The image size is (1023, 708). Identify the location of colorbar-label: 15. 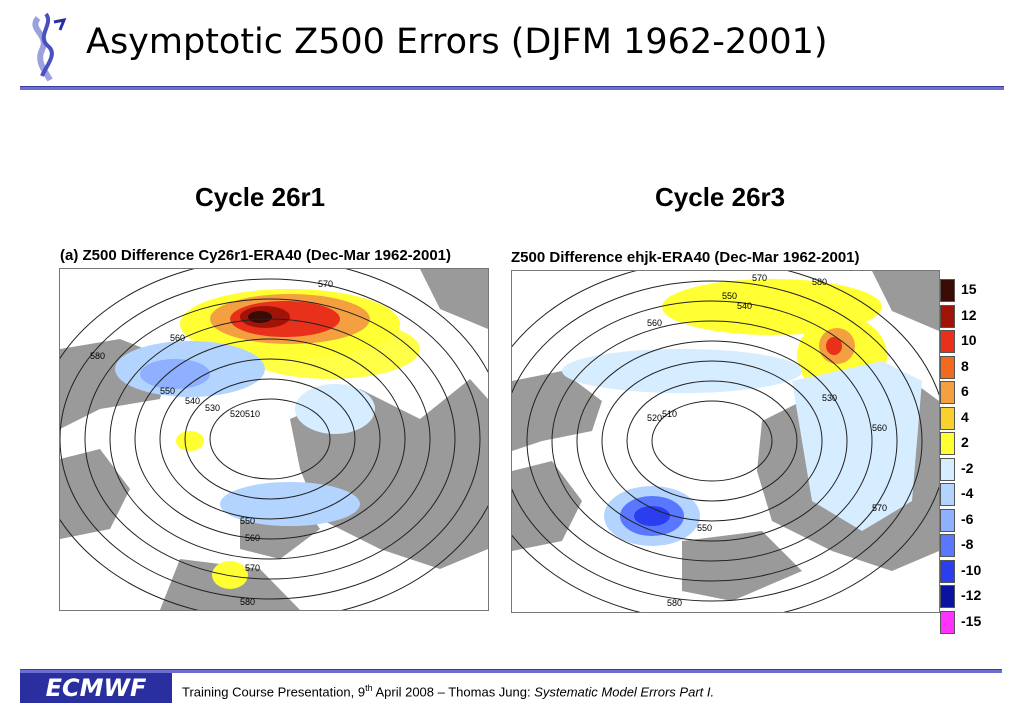
(969, 289).